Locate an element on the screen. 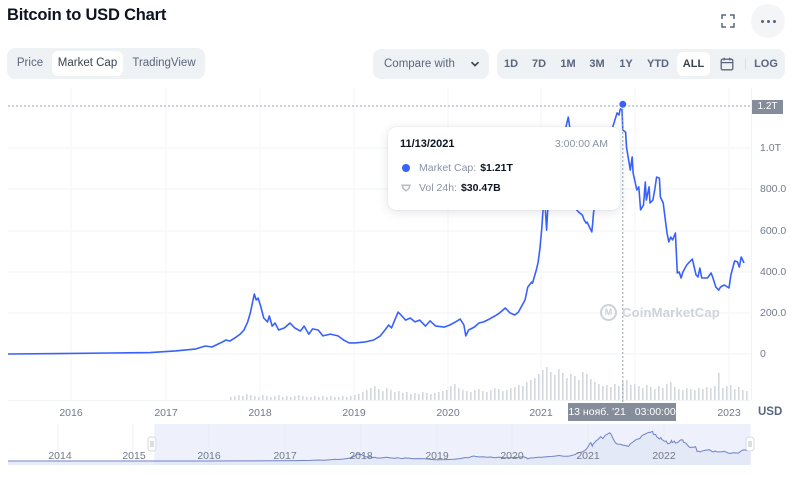 The image size is (800, 477). navigator-line is located at coordinates (379, 446).